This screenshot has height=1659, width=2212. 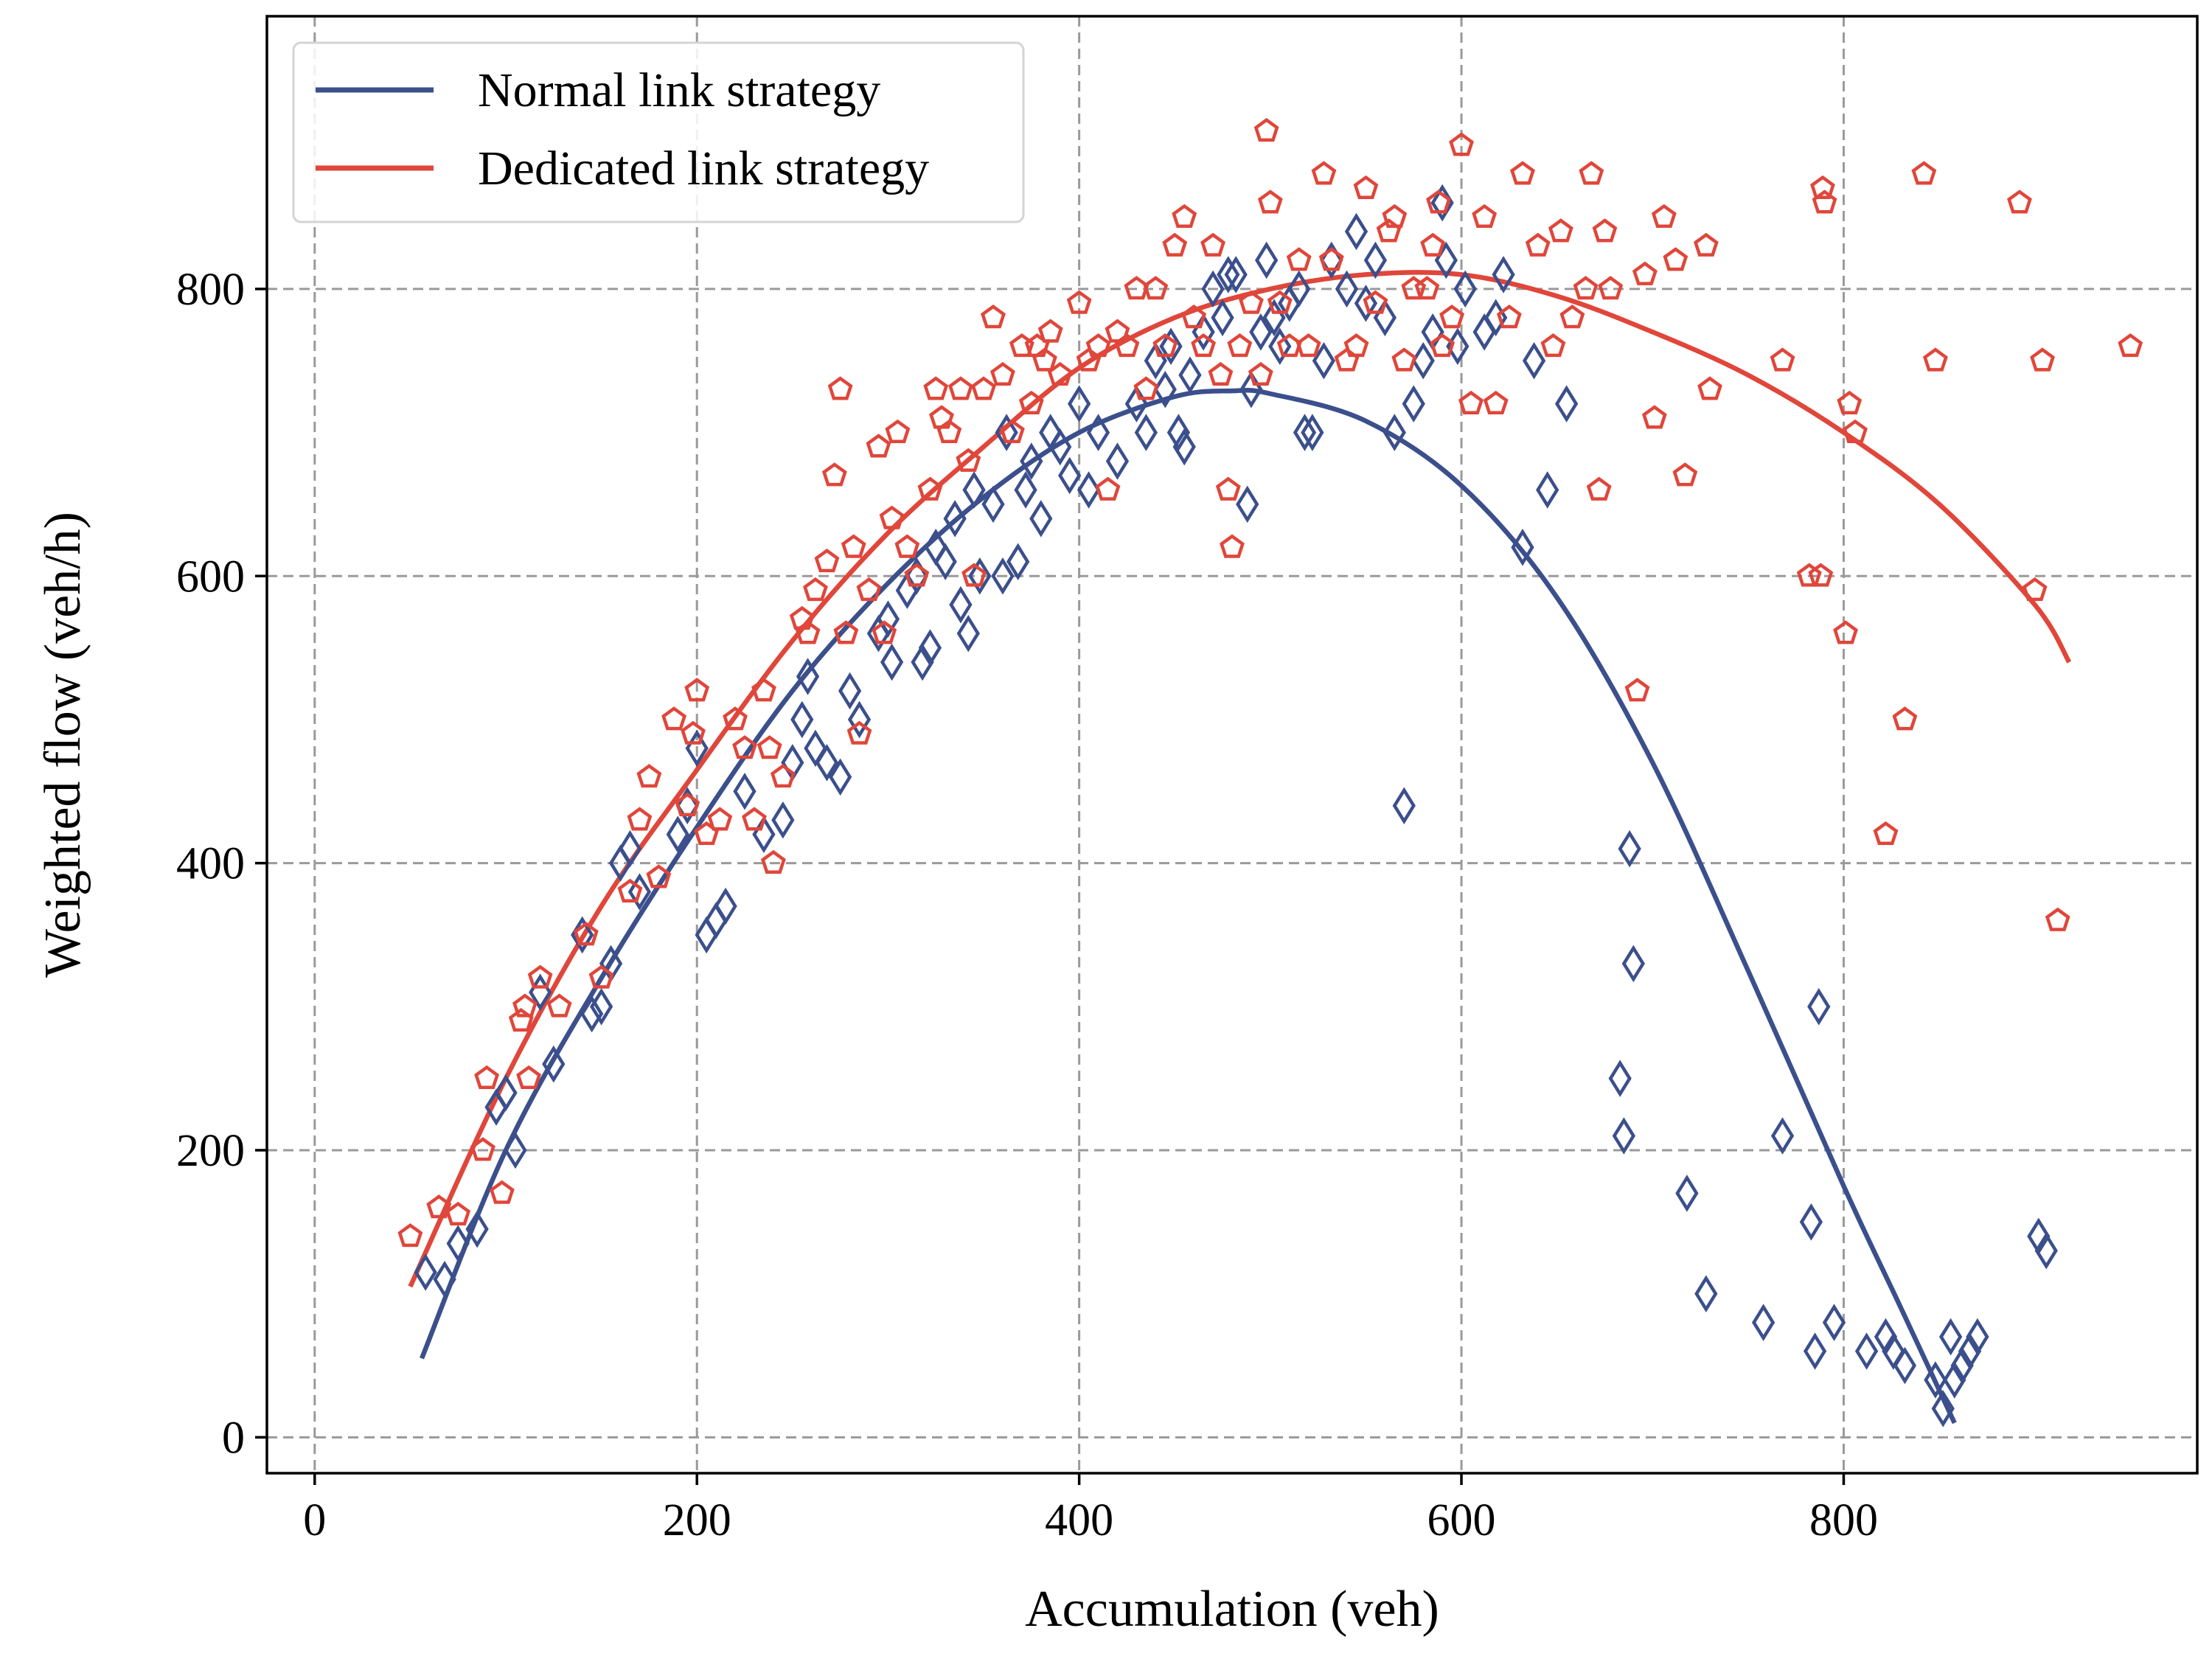 What do you see at coordinates (1232, 1609) in the screenshot?
I see `x-axis-label: Accumulation (veh)` at bounding box center [1232, 1609].